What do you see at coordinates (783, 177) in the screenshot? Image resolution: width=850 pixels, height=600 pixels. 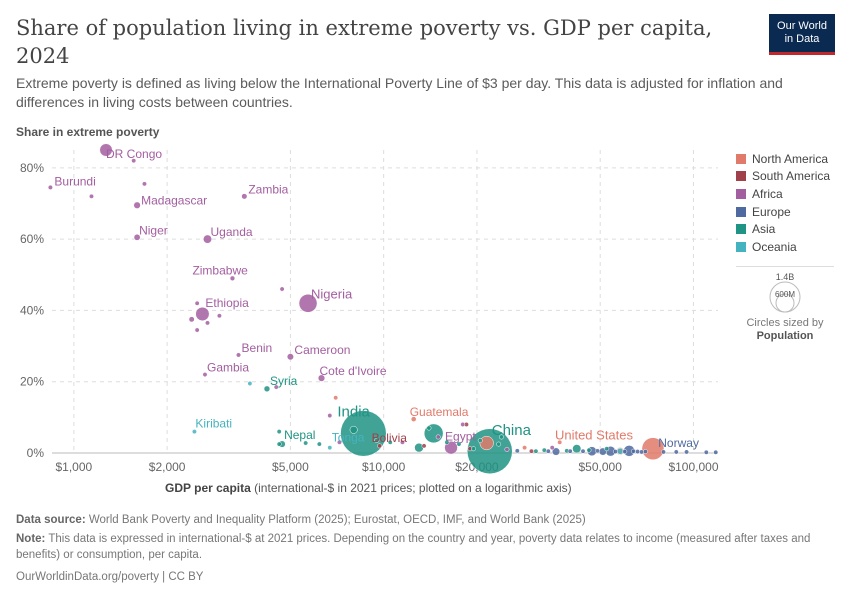 I see `legend-item-south-america: South America` at bounding box center [783, 177].